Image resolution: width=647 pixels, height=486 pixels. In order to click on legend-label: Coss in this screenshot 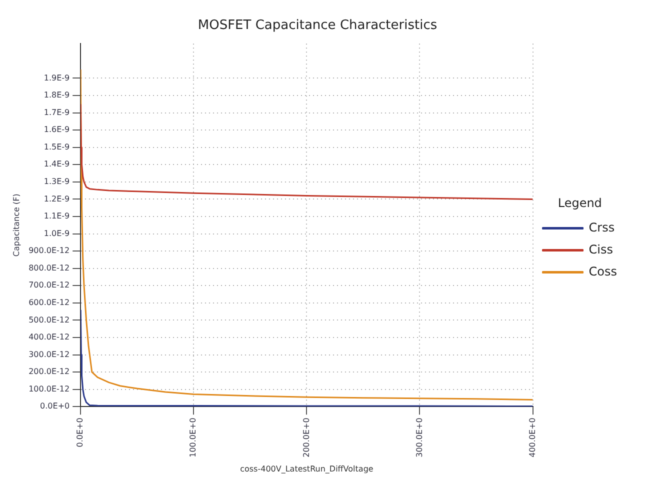, I will do `click(603, 271)`.